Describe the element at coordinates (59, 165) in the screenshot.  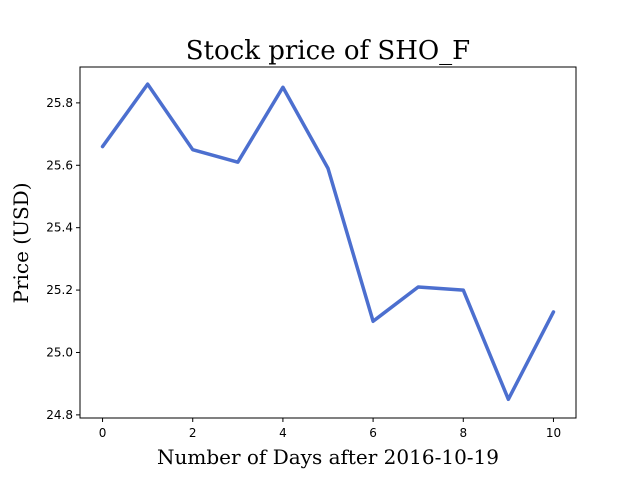
I see `y-tick-label: 25.6` at that location.